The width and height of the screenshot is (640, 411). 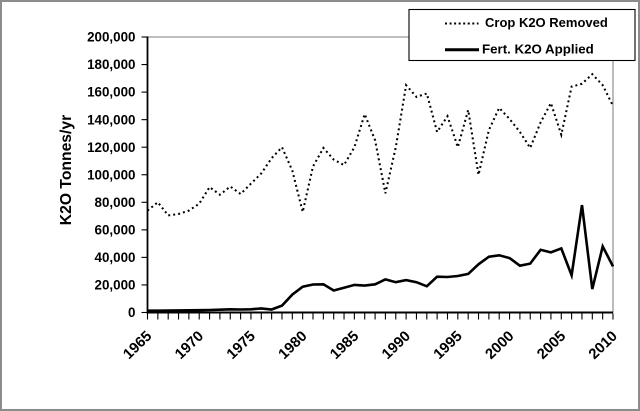 What do you see at coordinates (111, 64) in the screenshot?
I see `svg-text: 180,000` at bounding box center [111, 64].